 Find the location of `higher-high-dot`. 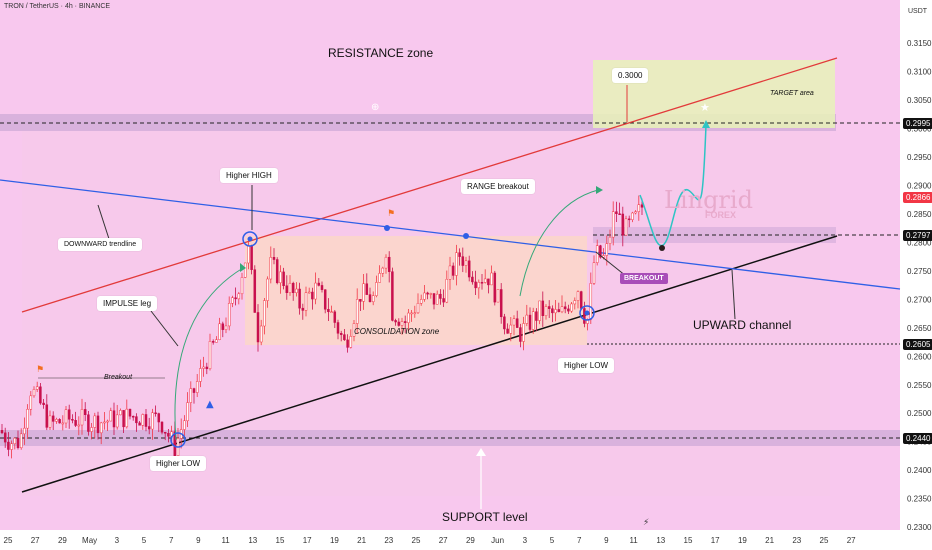

higher-high-dot is located at coordinates (250, 239).